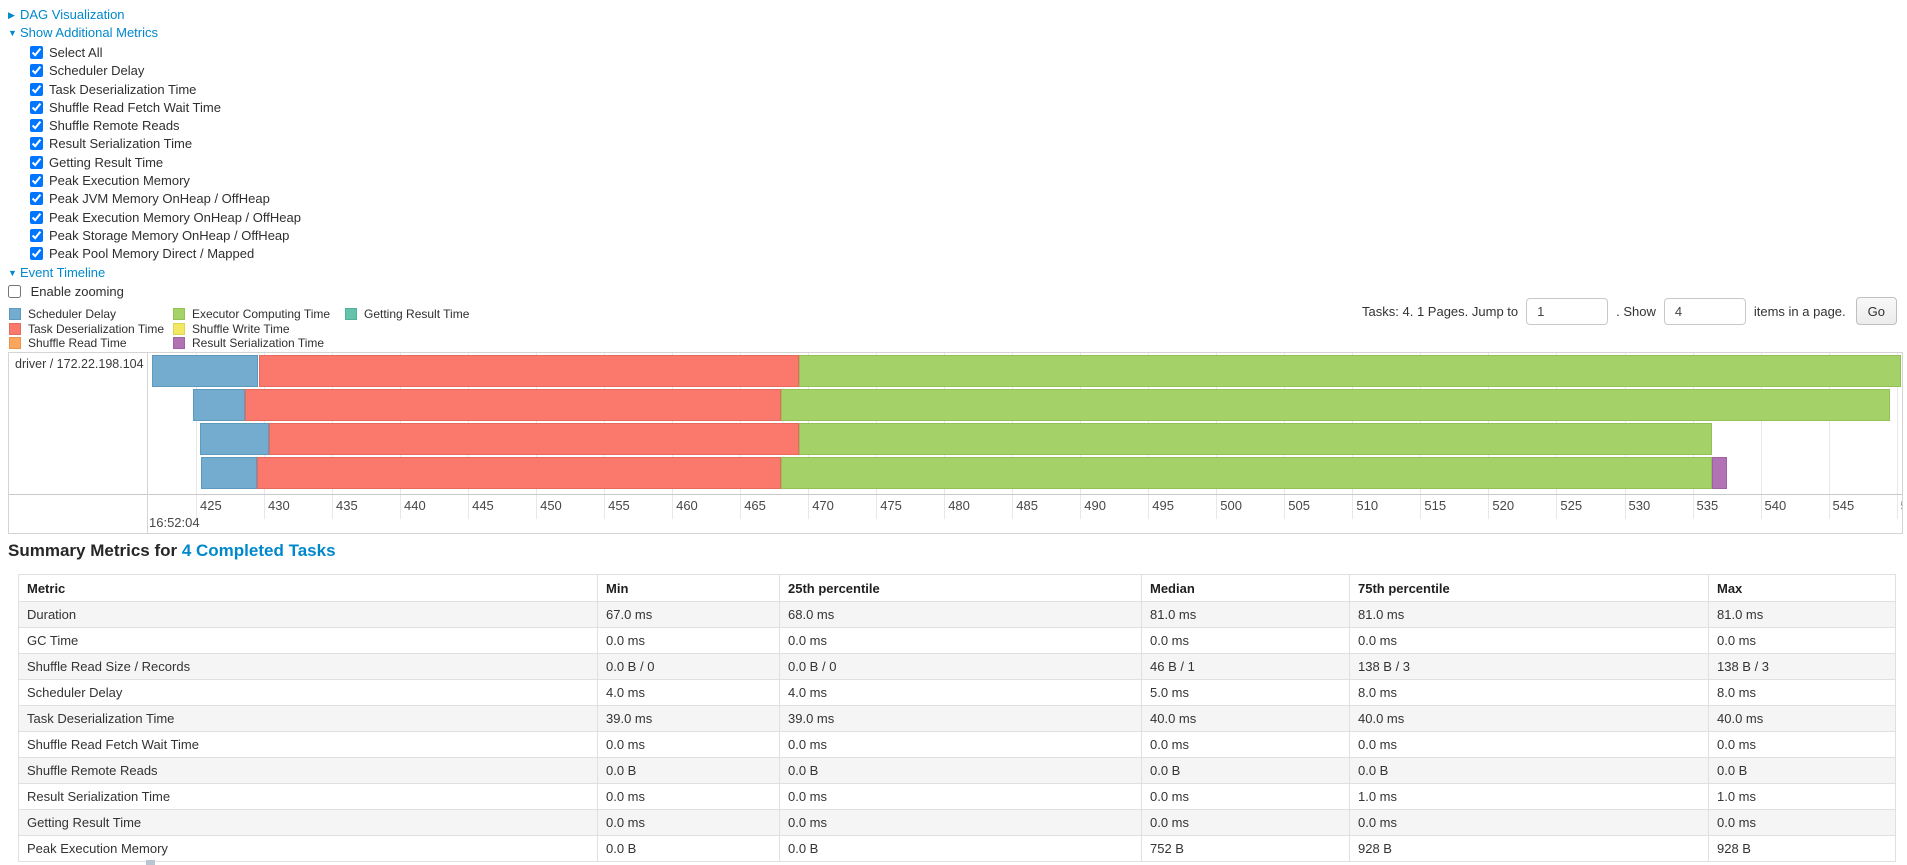 This screenshot has height=865, width=1907. What do you see at coordinates (169, 235) in the screenshot?
I see `metric-checkbox-label: Peak Storage Memory OnHeap / OffHeap` at bounding box center [169, 235].